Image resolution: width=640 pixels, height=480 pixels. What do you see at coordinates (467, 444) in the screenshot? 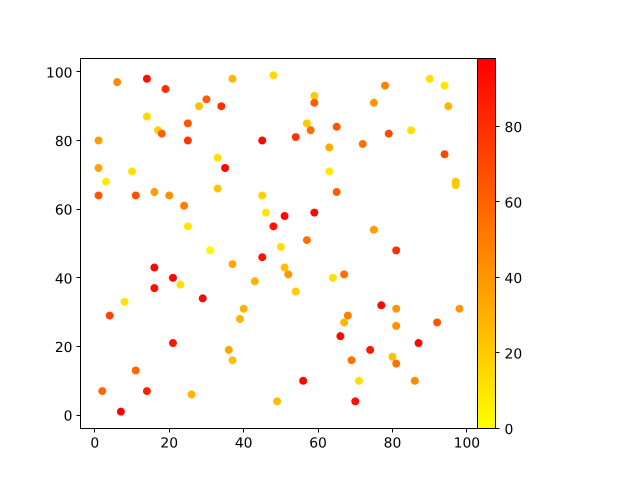
I see `x-tick-label: 100` at bounding box center [467, 444].